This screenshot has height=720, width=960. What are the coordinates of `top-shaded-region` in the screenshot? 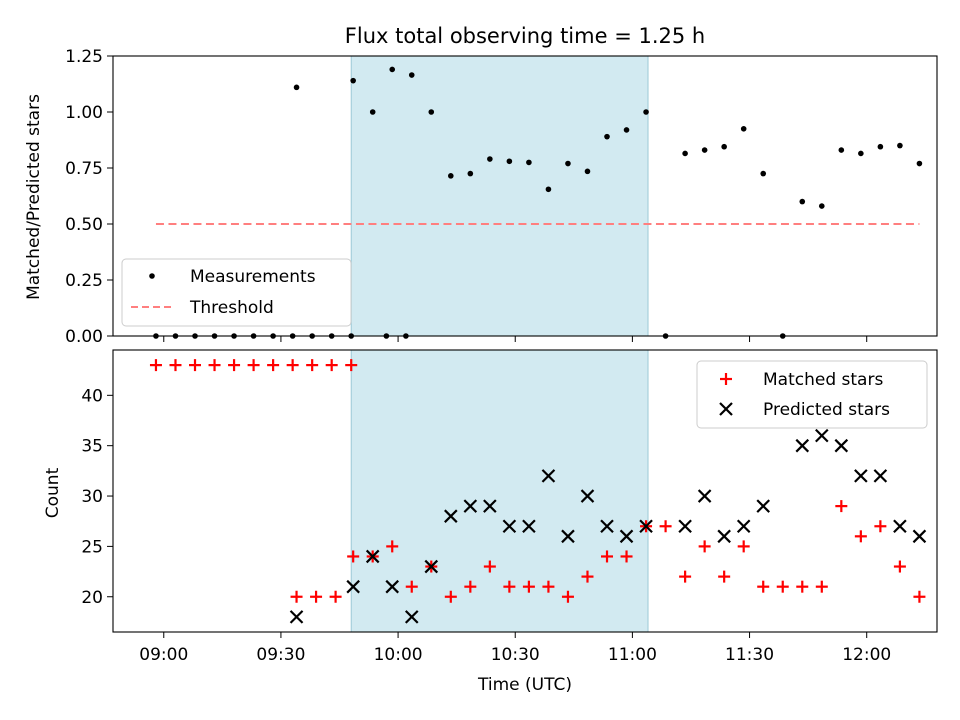 It's located at (500, 196).